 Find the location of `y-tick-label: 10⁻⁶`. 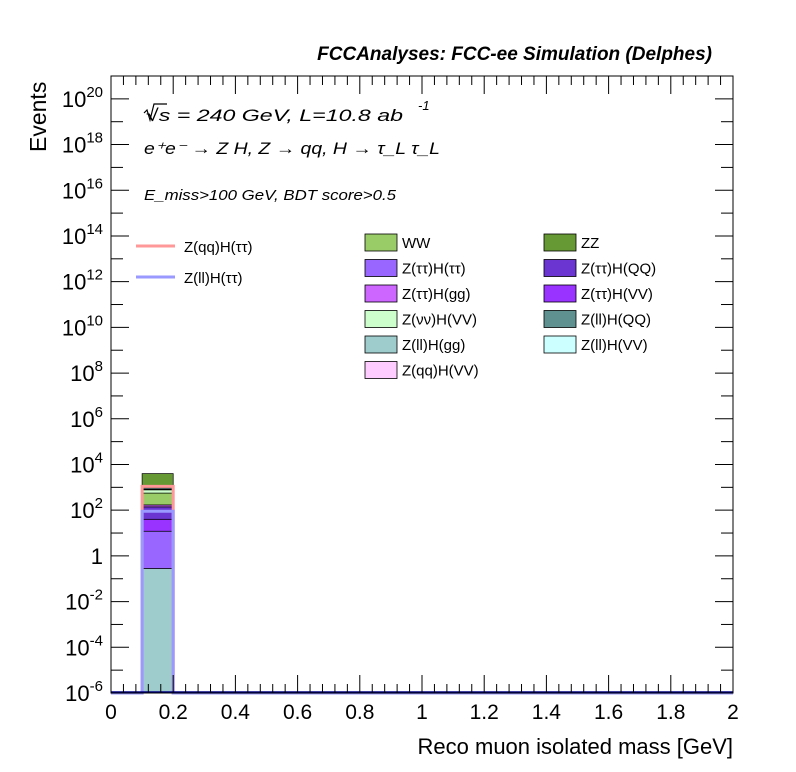

y-tick-label: 10⁻⁶ is located at coordinates (84, 692).